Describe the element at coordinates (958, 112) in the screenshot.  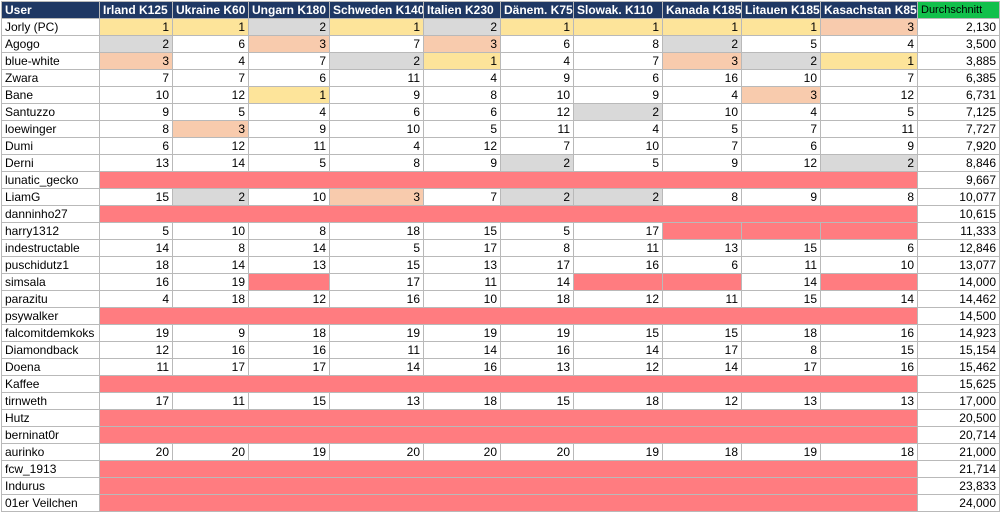
I see `average-cell: 7,125` at that location.